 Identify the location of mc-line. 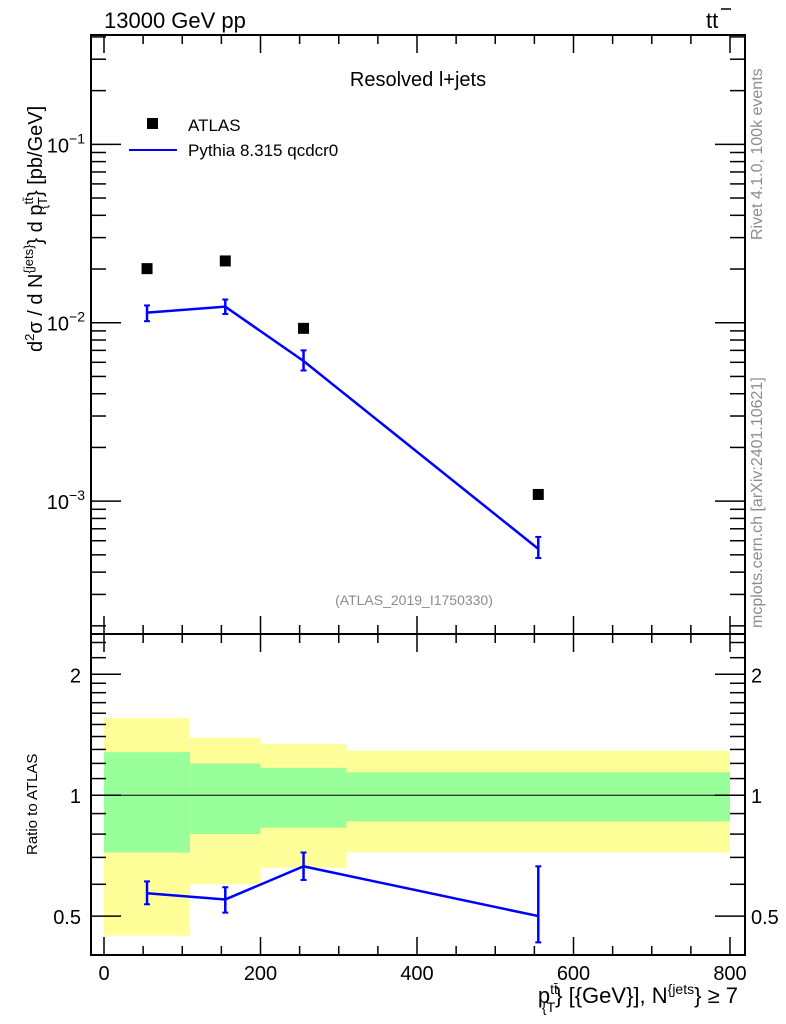
(343, 427).